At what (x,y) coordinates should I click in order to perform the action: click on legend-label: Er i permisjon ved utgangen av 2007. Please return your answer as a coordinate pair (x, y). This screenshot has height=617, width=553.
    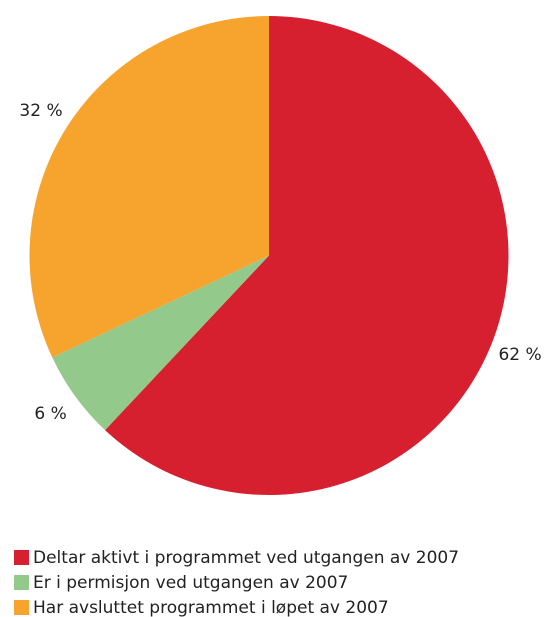
    Looking at the image, I should click on (190, 583).